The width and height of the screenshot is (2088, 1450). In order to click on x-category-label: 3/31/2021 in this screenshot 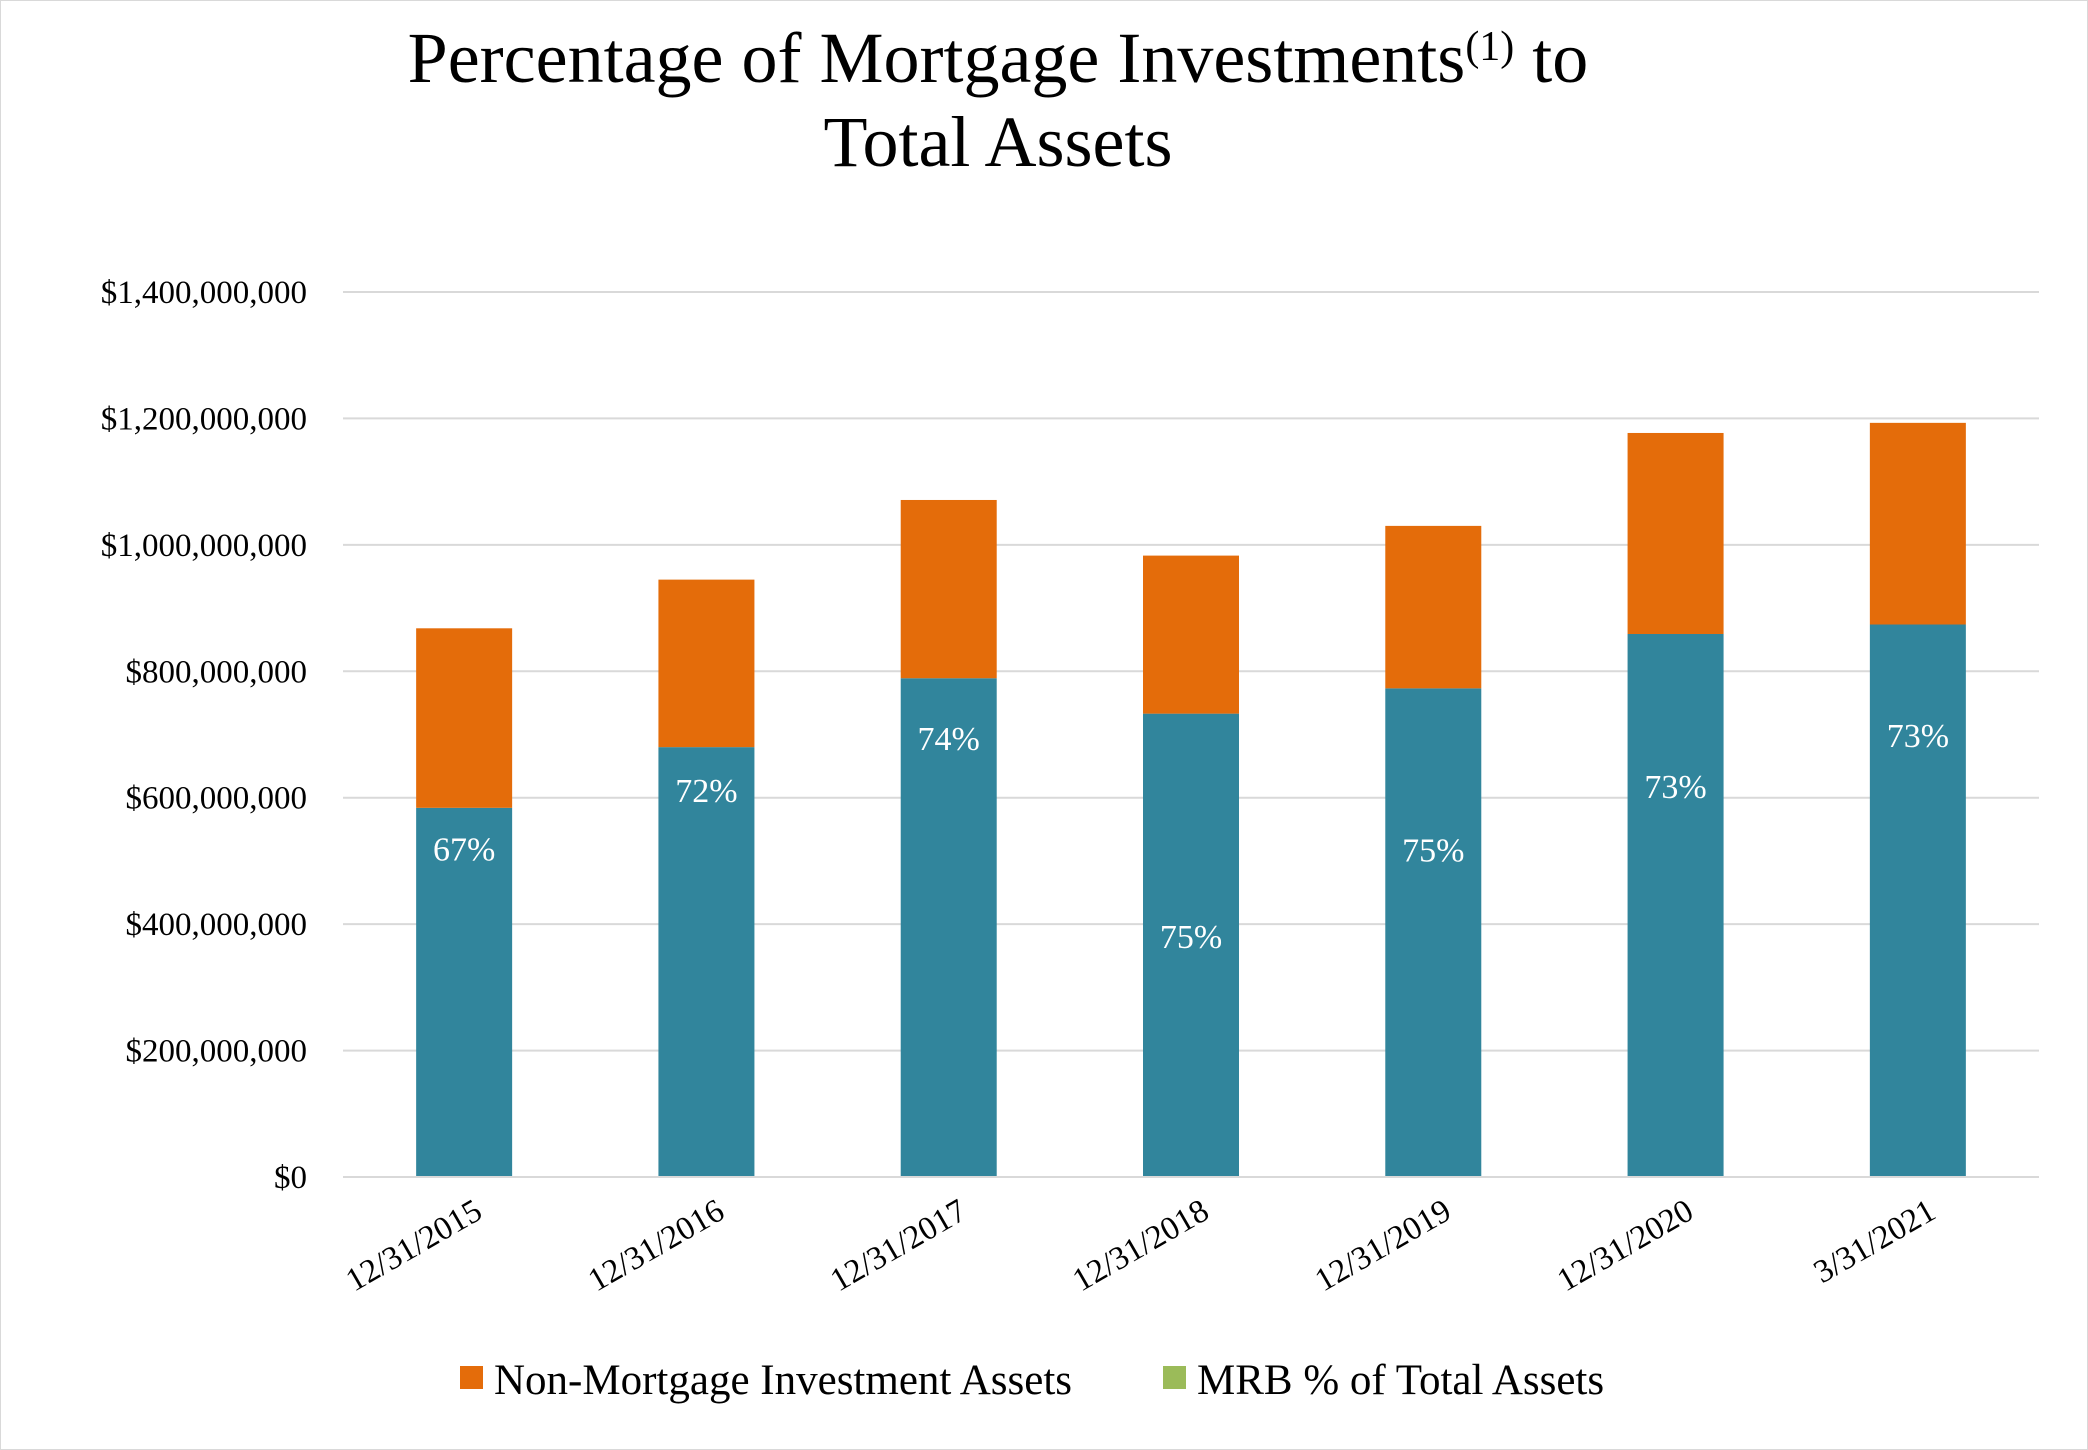, I will do `click(1875, 1242)`.